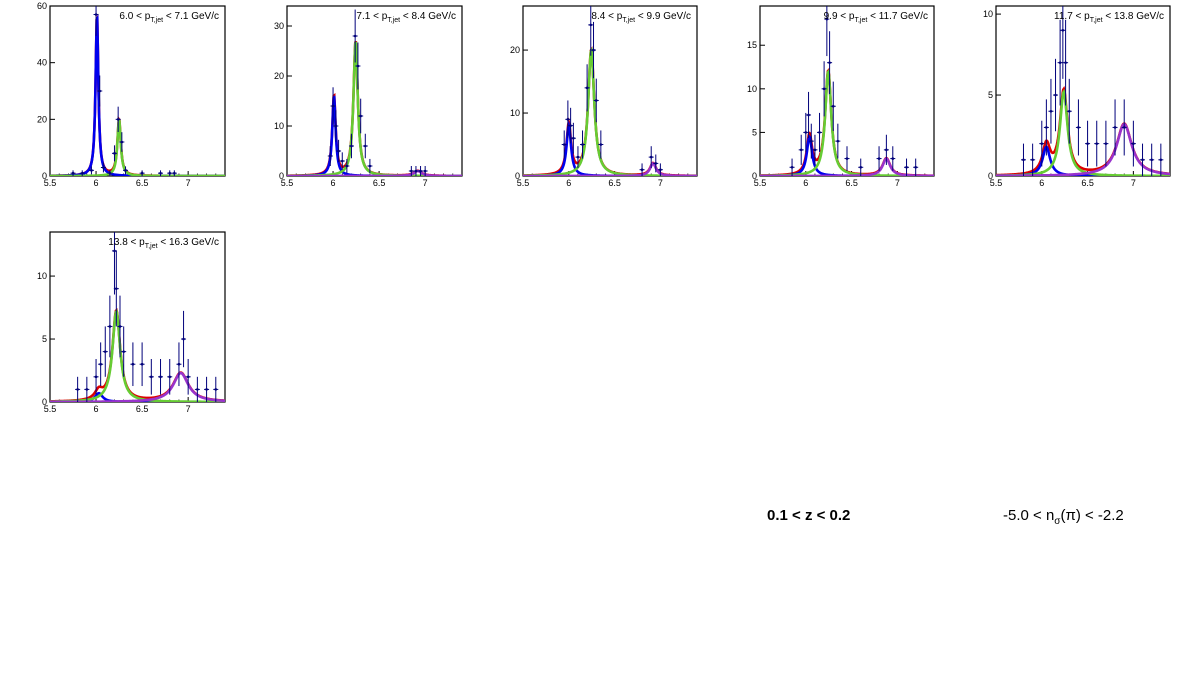 The width and height of the screenshot is (1181, 677). I want to click on y-tick-label: 30, so click(279, 26).